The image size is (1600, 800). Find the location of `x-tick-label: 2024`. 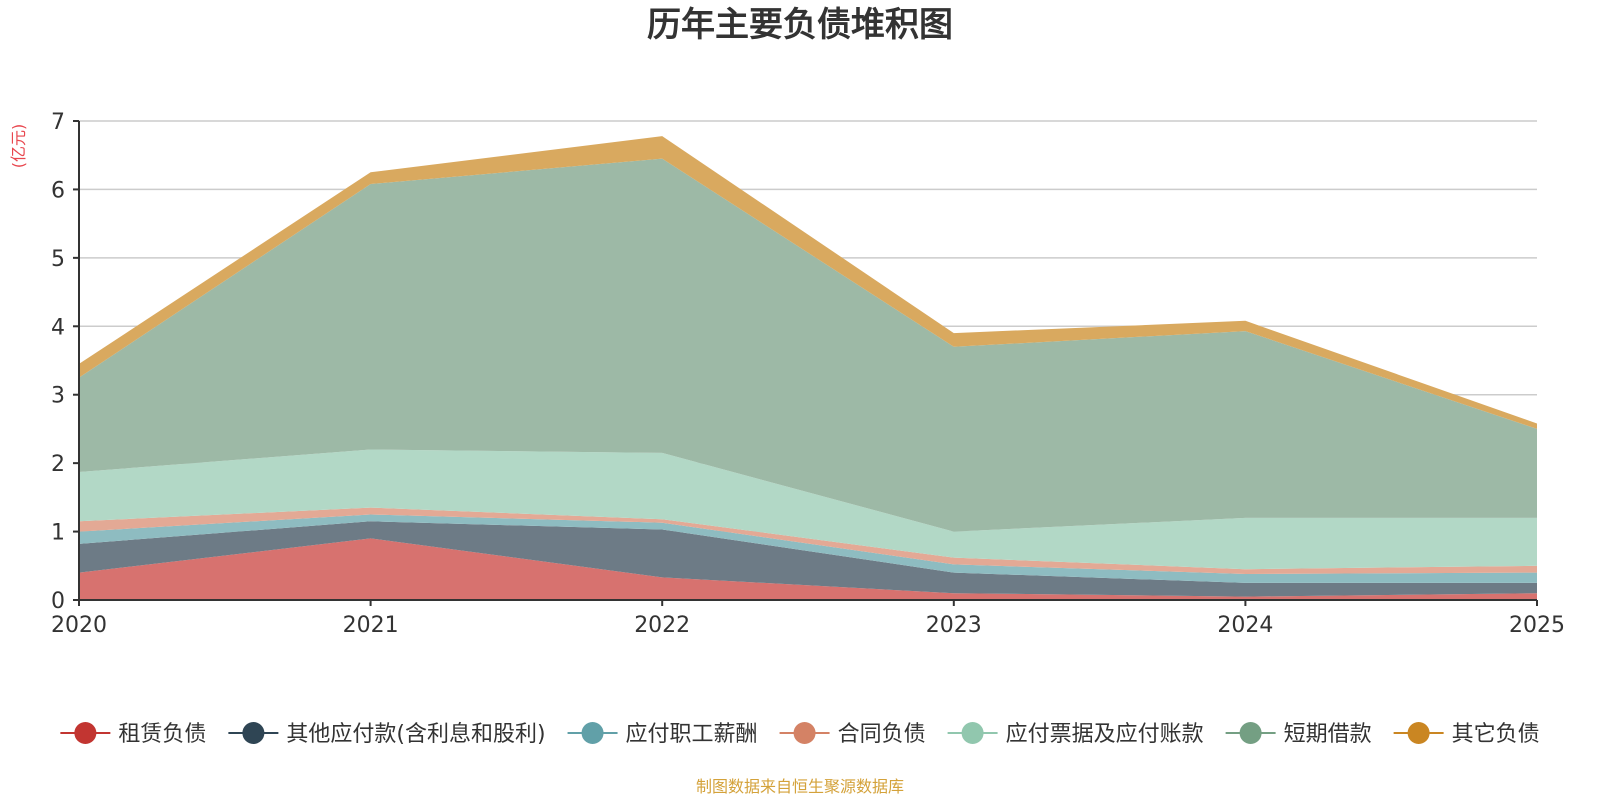

x-tick-label: 2024 is located at coordinates (1245, 625).